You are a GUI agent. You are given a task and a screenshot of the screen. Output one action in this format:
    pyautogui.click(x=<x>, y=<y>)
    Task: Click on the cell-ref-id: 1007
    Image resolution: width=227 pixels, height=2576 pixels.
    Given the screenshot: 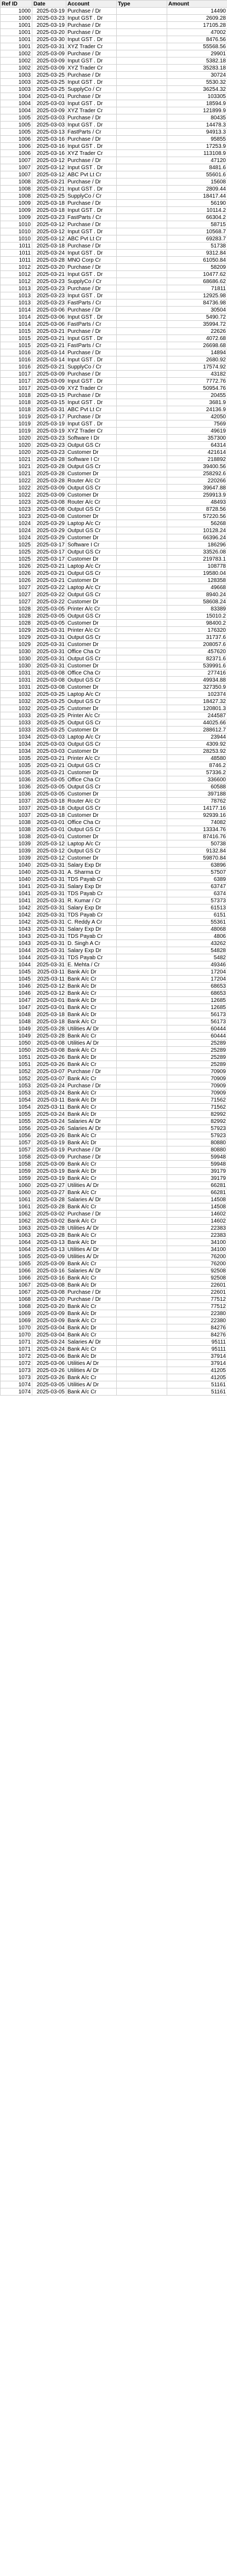 What is the action you would take?
    pyautogui.click(x=16, y=160)
    